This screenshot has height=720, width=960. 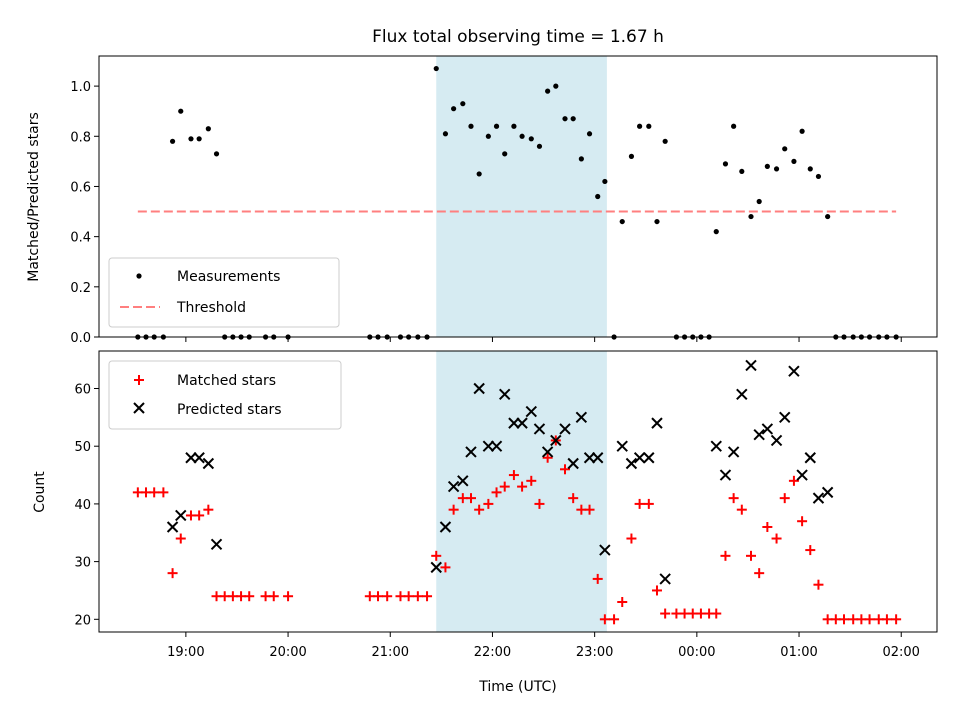 What do you see at coordinates (139, 276) in the screenshot?
I see `measurements-legend-marker` at bounding box center [139, 276].